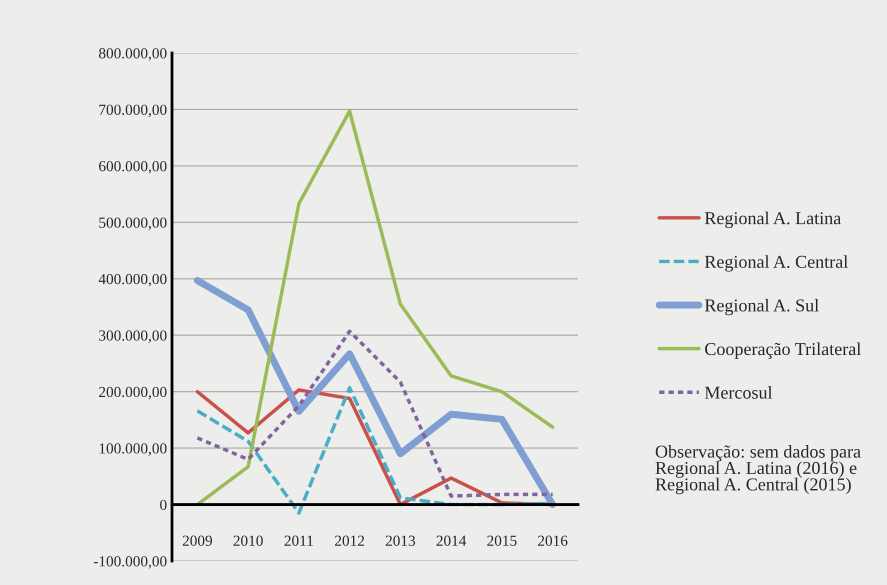 The image size is (887, 585). What do you see at coordinates (451, 541) in the screenshot?
I see `x-tick-label: 2014` at bounding box center [451, 541].